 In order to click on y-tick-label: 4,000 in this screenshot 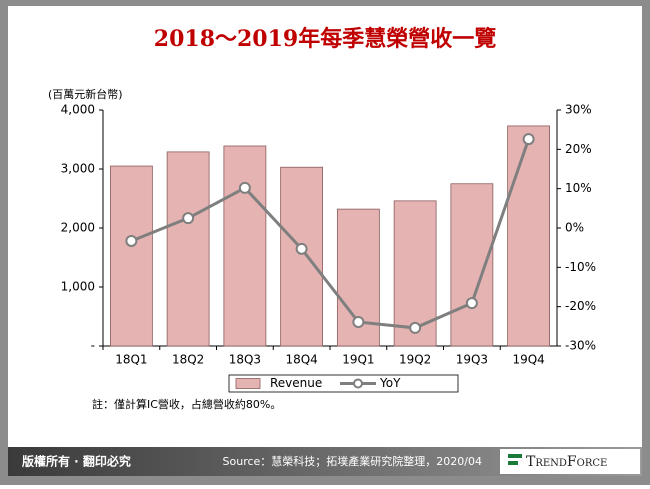, I will do `click(78, 110)`.